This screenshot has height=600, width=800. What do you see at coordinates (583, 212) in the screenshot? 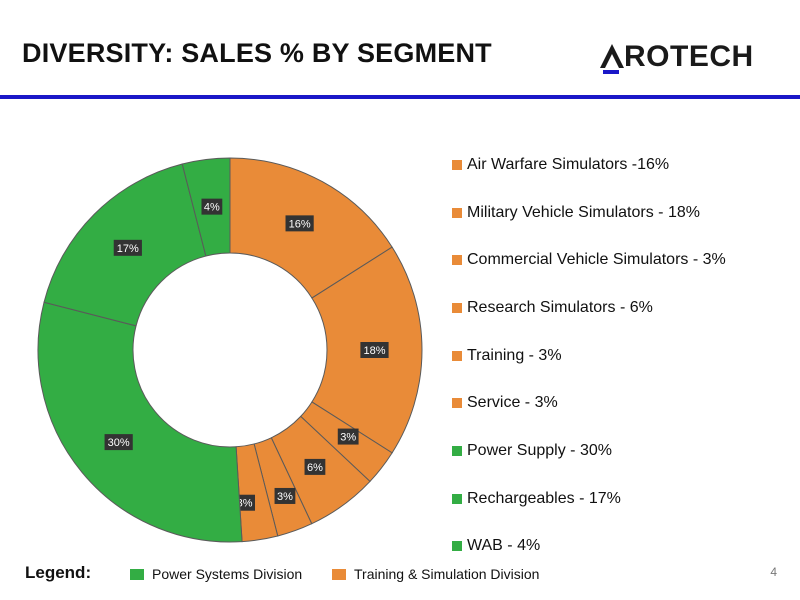
I see `legend-text: Military Vehicle Simulators - 18%` at bounding box center [583, 212].